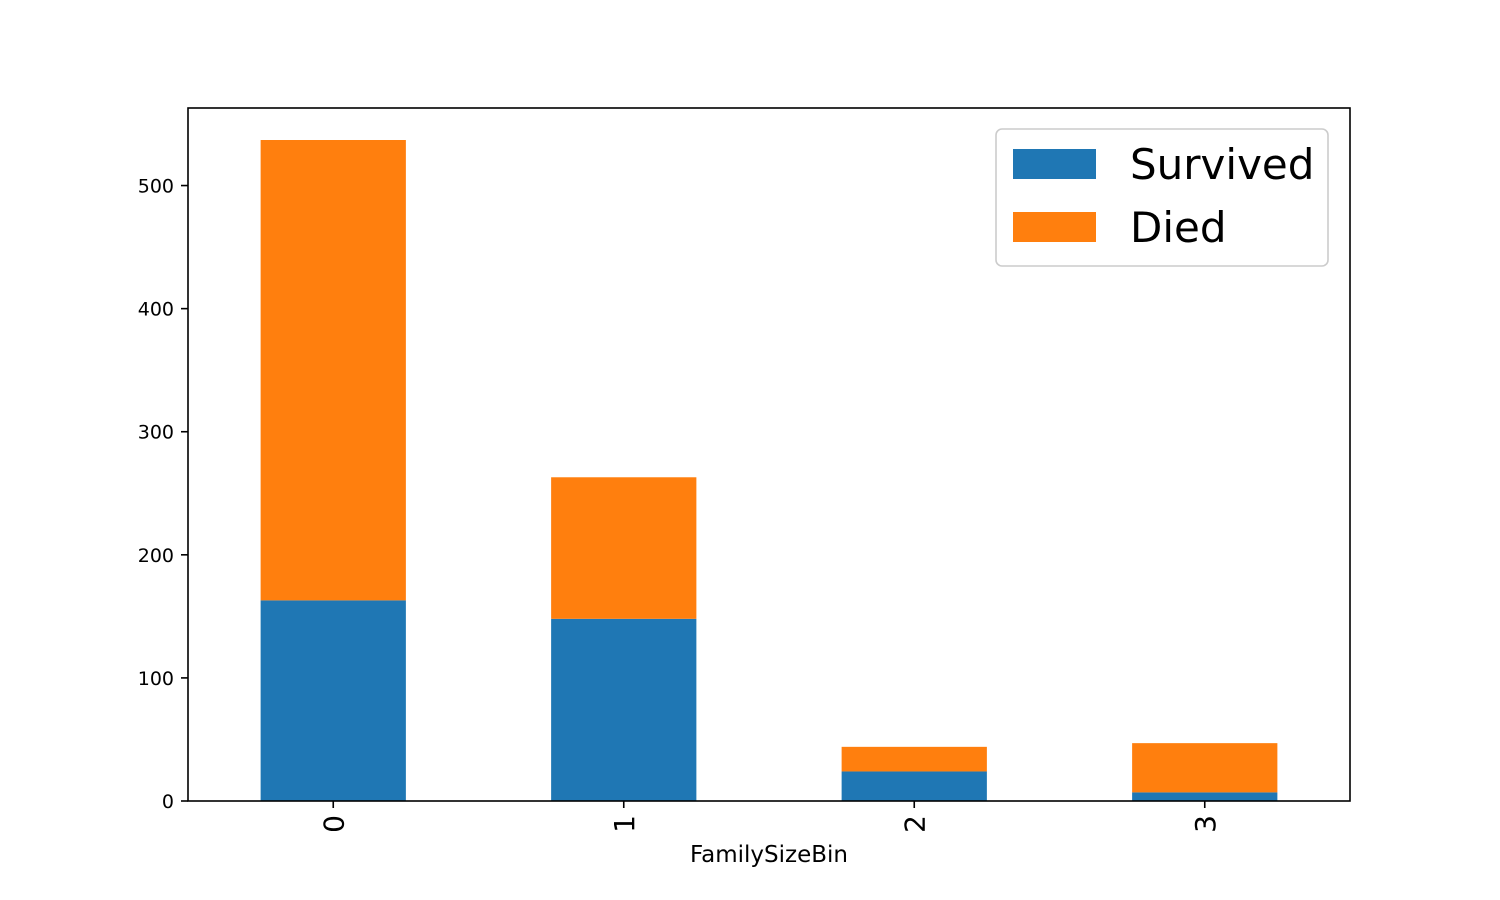 This screenshot has height=900, width=1500. I want to click on y-tick-label: 0, so click(168, 802).